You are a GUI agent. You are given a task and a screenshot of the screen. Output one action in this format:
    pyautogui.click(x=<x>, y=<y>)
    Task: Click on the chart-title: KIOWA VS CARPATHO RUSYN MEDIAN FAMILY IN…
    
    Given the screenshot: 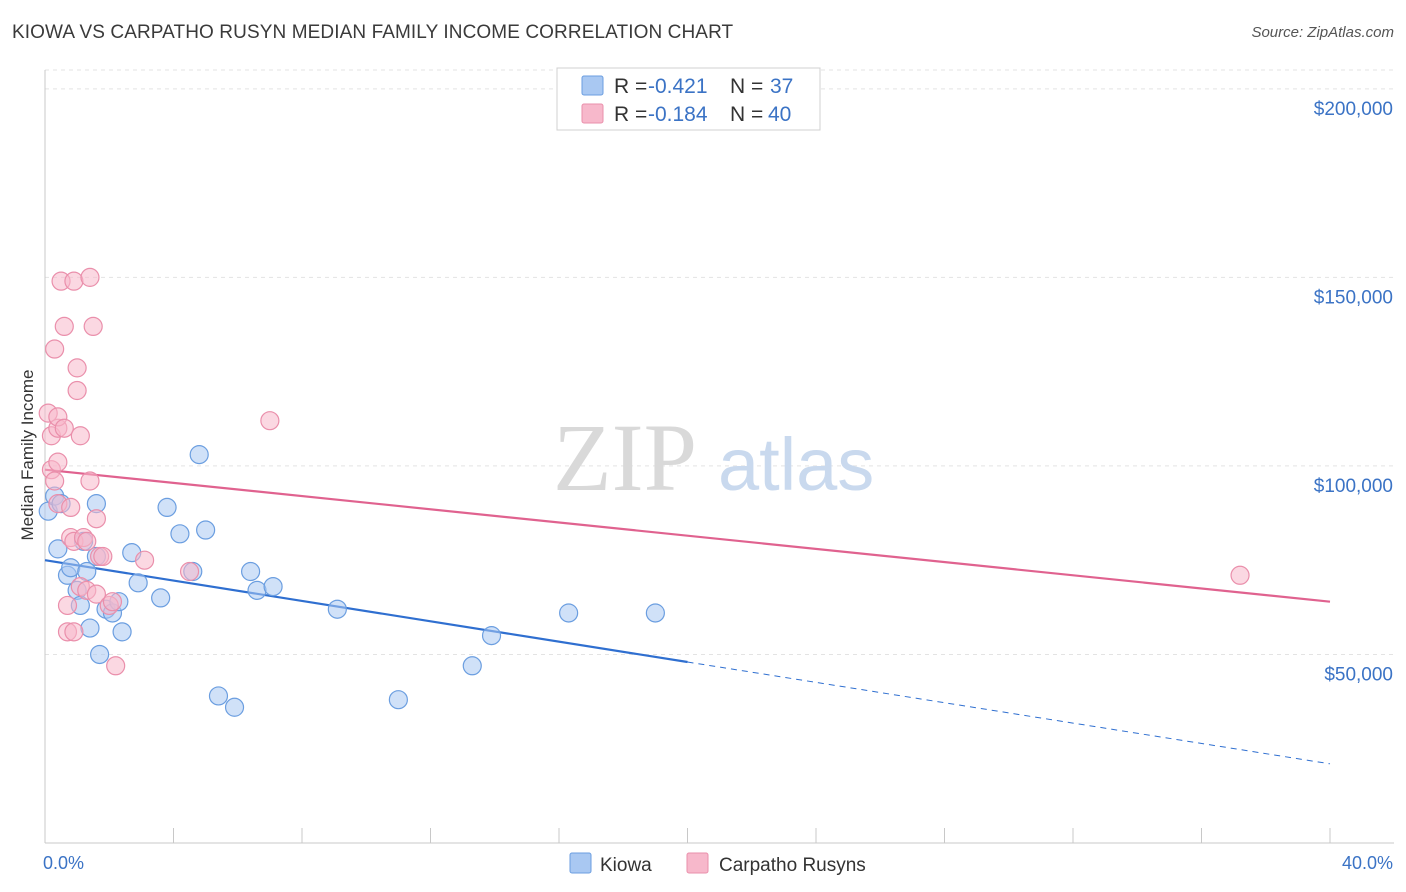 What is the action you would take?
    pyautogui.click(x=373, y=32)
    